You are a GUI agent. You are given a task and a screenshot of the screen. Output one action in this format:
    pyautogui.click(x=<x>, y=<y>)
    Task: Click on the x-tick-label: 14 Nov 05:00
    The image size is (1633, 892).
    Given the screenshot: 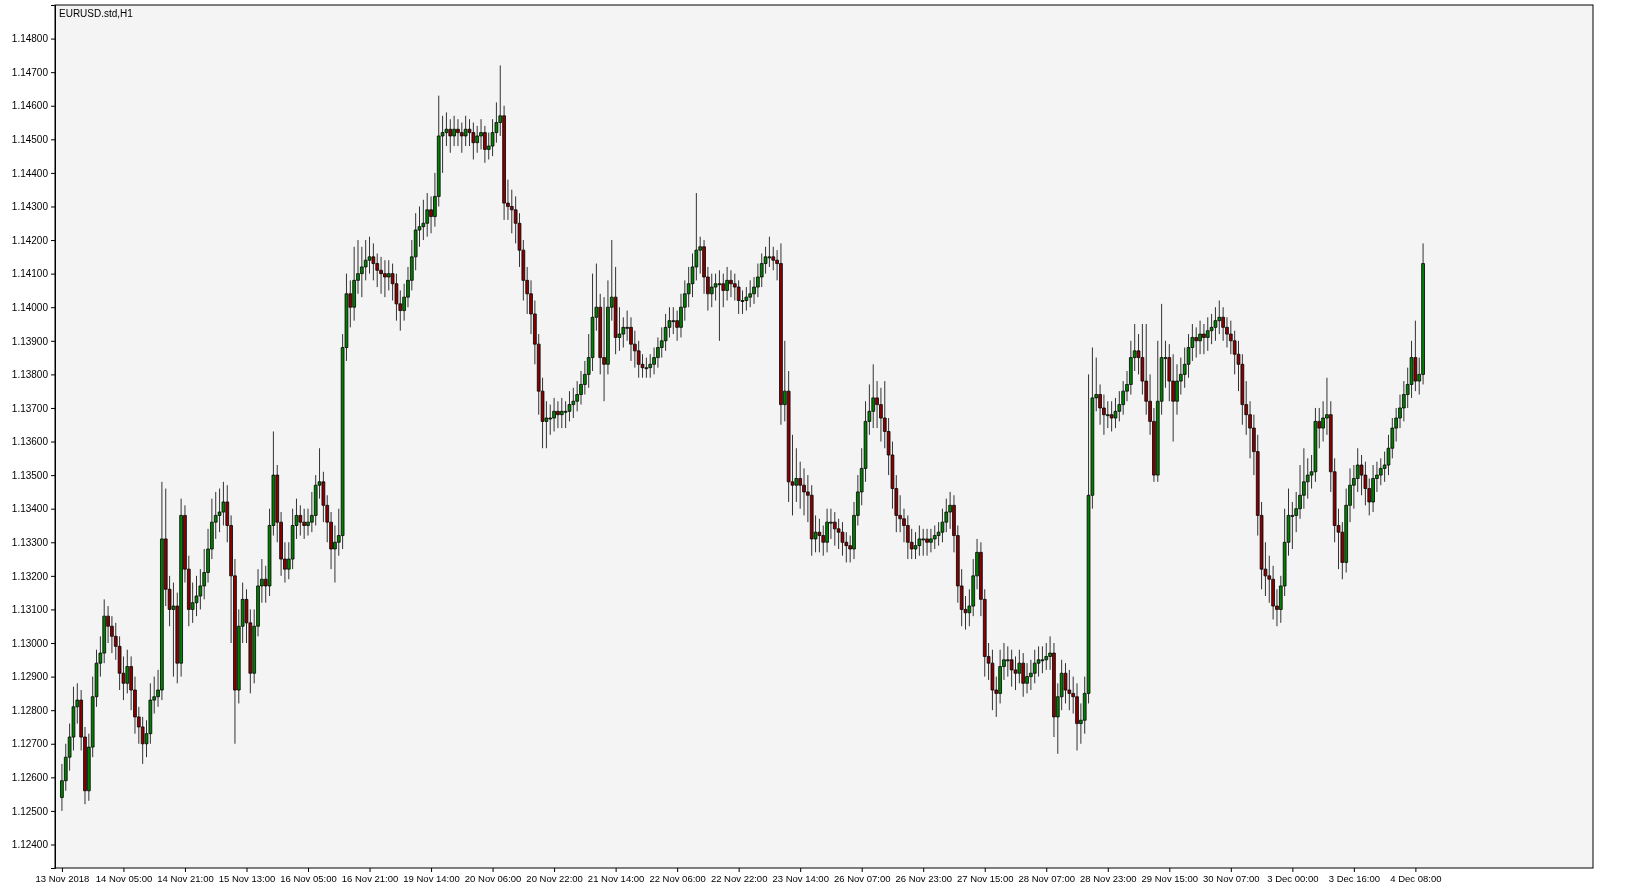 What is the action you would take?
    pyautogui.click(x=124, y=878)
    